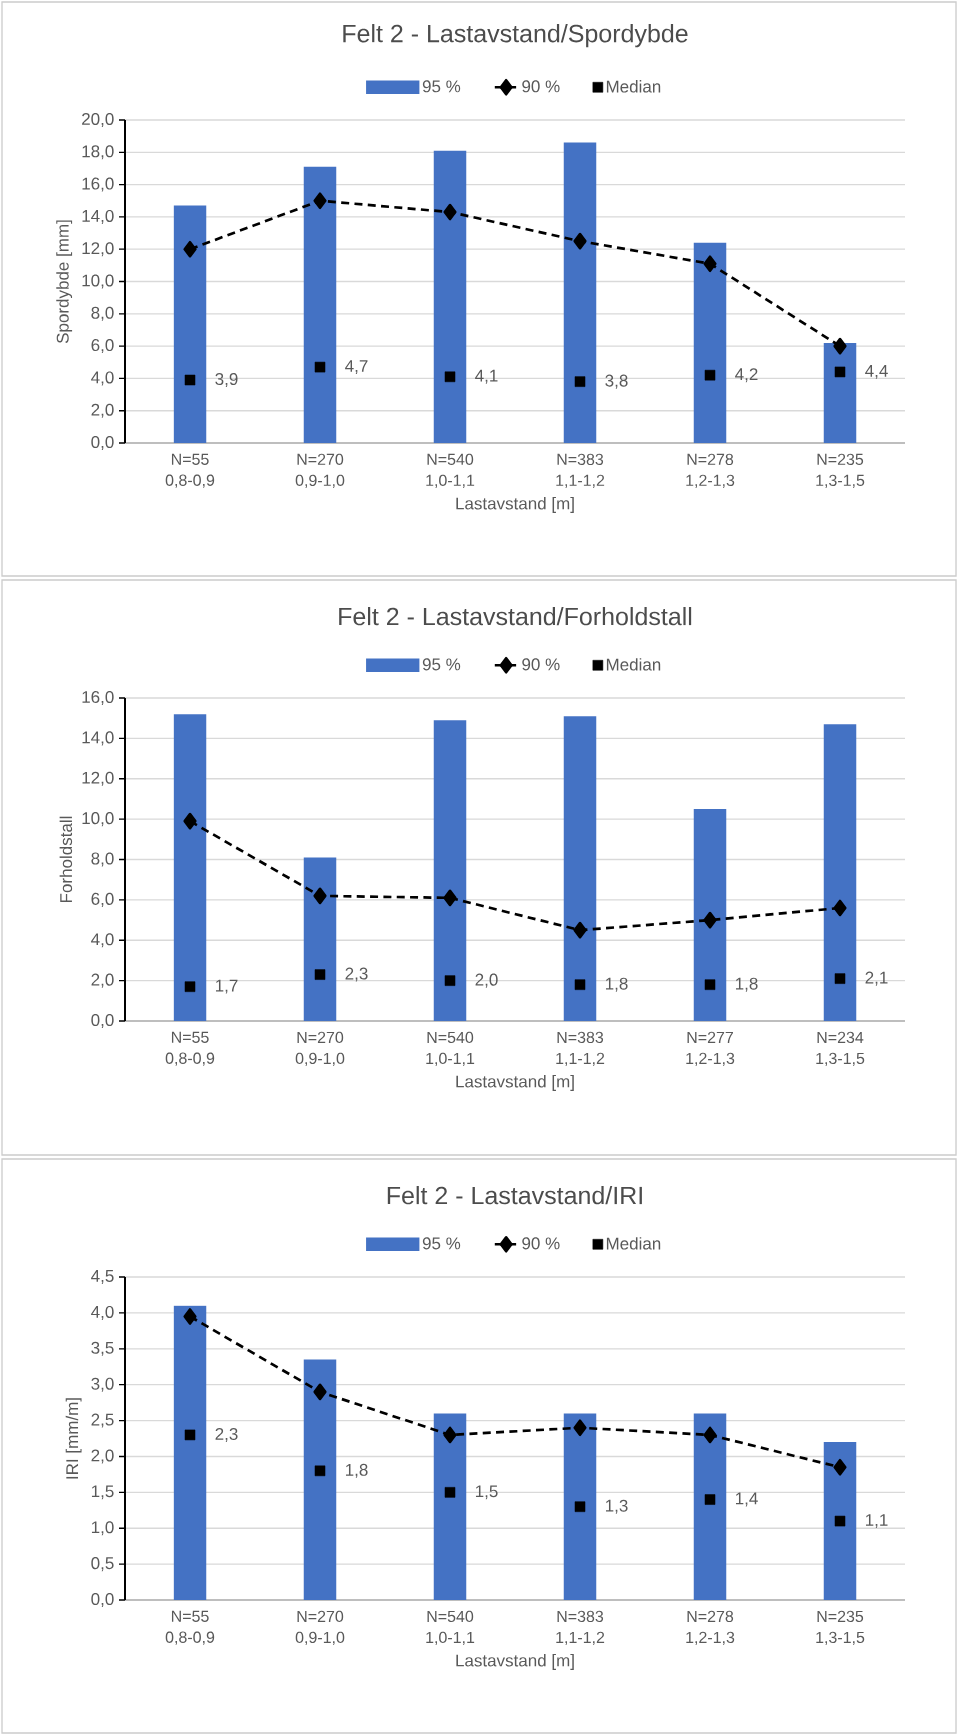 This screenshot has height=1735, width=958. Describe the element at coordinates (515, 36) in the screenshot. I see `chart-title: Felt 2 - Lastavstand/Spordybde` at that location.